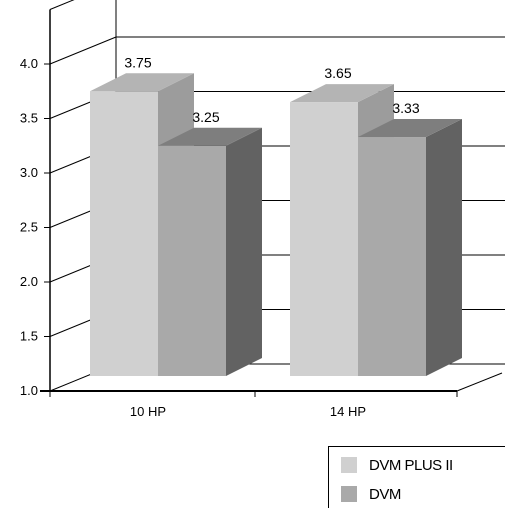 The image size is (505, 508). What do you see at coordinates (29, 227) in the screenshot?
I see `y-tick-label: 2.5` at bounding box center [29, 227].